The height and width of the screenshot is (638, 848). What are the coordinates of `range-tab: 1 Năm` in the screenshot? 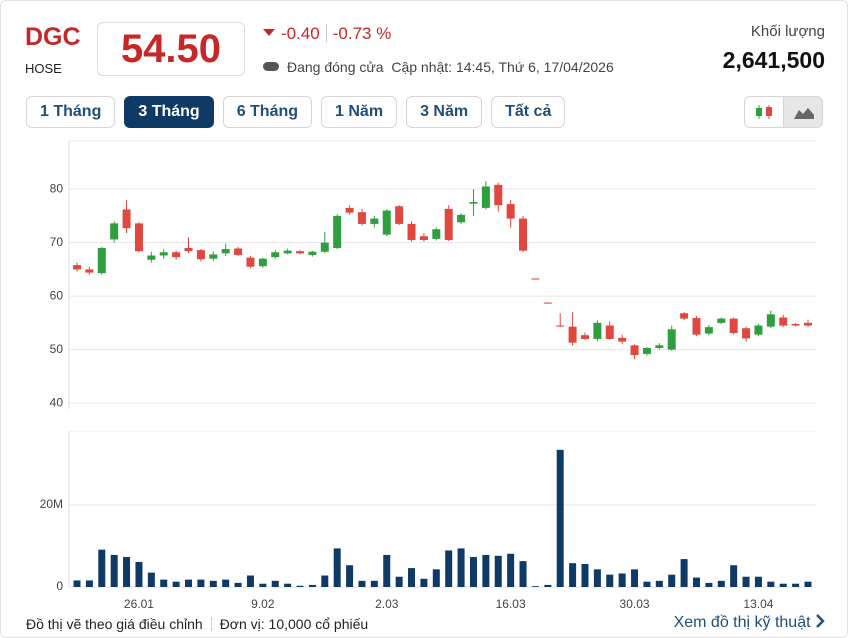 It's located at (359, 112).